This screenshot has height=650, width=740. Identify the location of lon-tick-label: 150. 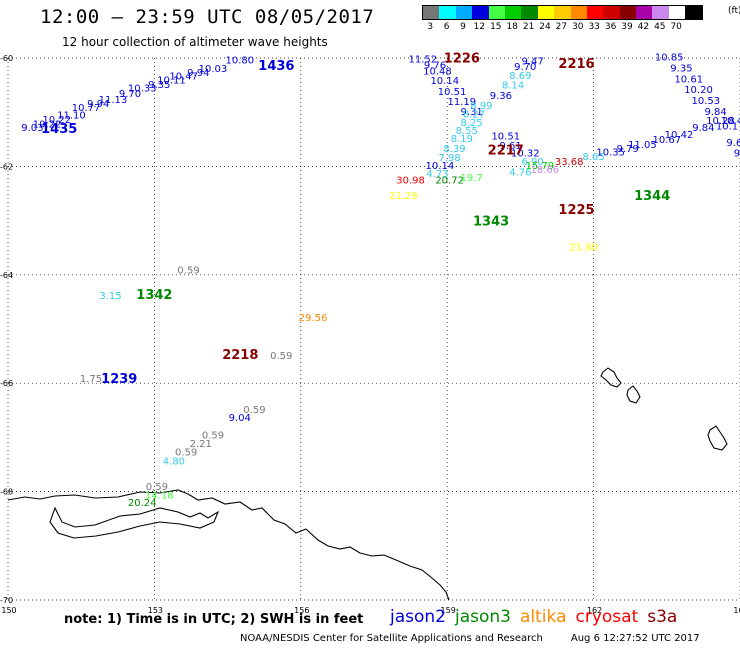
(8, 610).